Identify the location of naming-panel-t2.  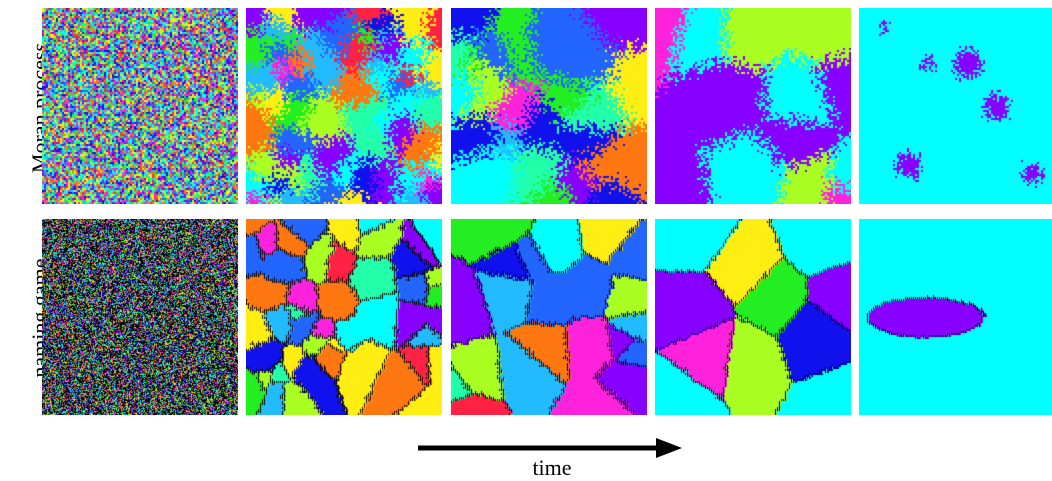
(549, 317).